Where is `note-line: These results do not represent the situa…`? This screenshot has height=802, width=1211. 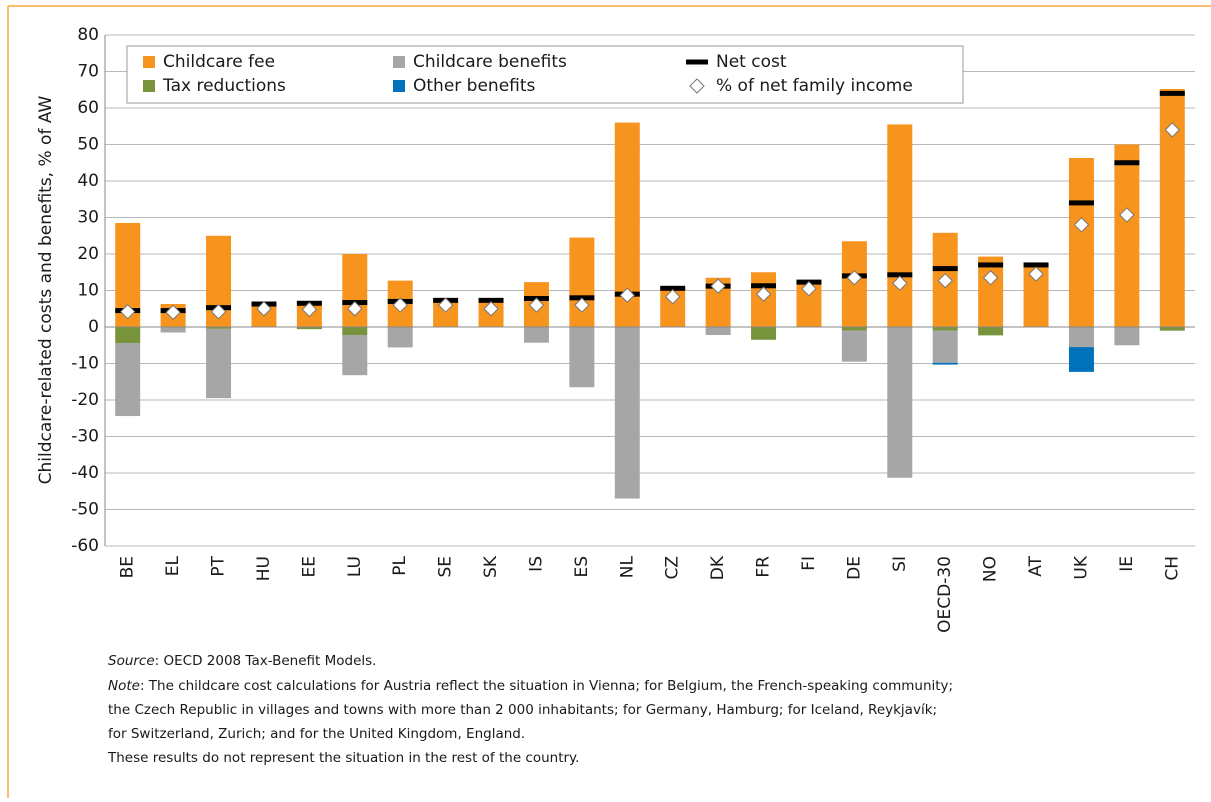 note-line: These results do not represent the situa… is located at coordinates (343, 758).